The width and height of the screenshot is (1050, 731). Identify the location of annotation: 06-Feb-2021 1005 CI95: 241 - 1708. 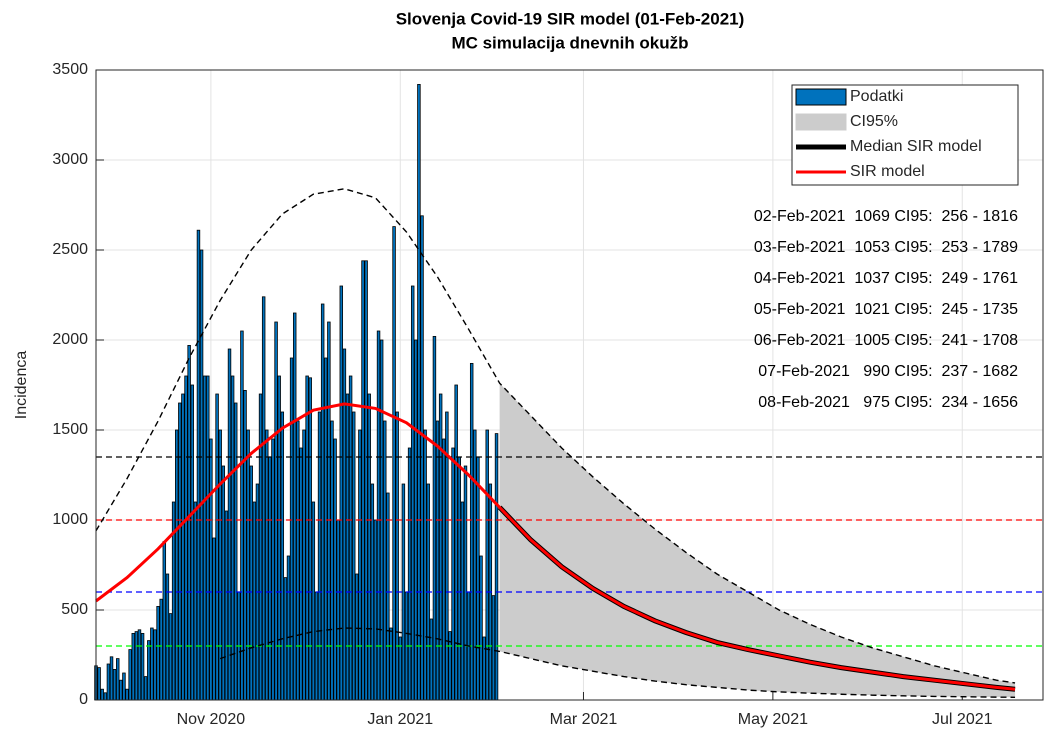
(886, 340).